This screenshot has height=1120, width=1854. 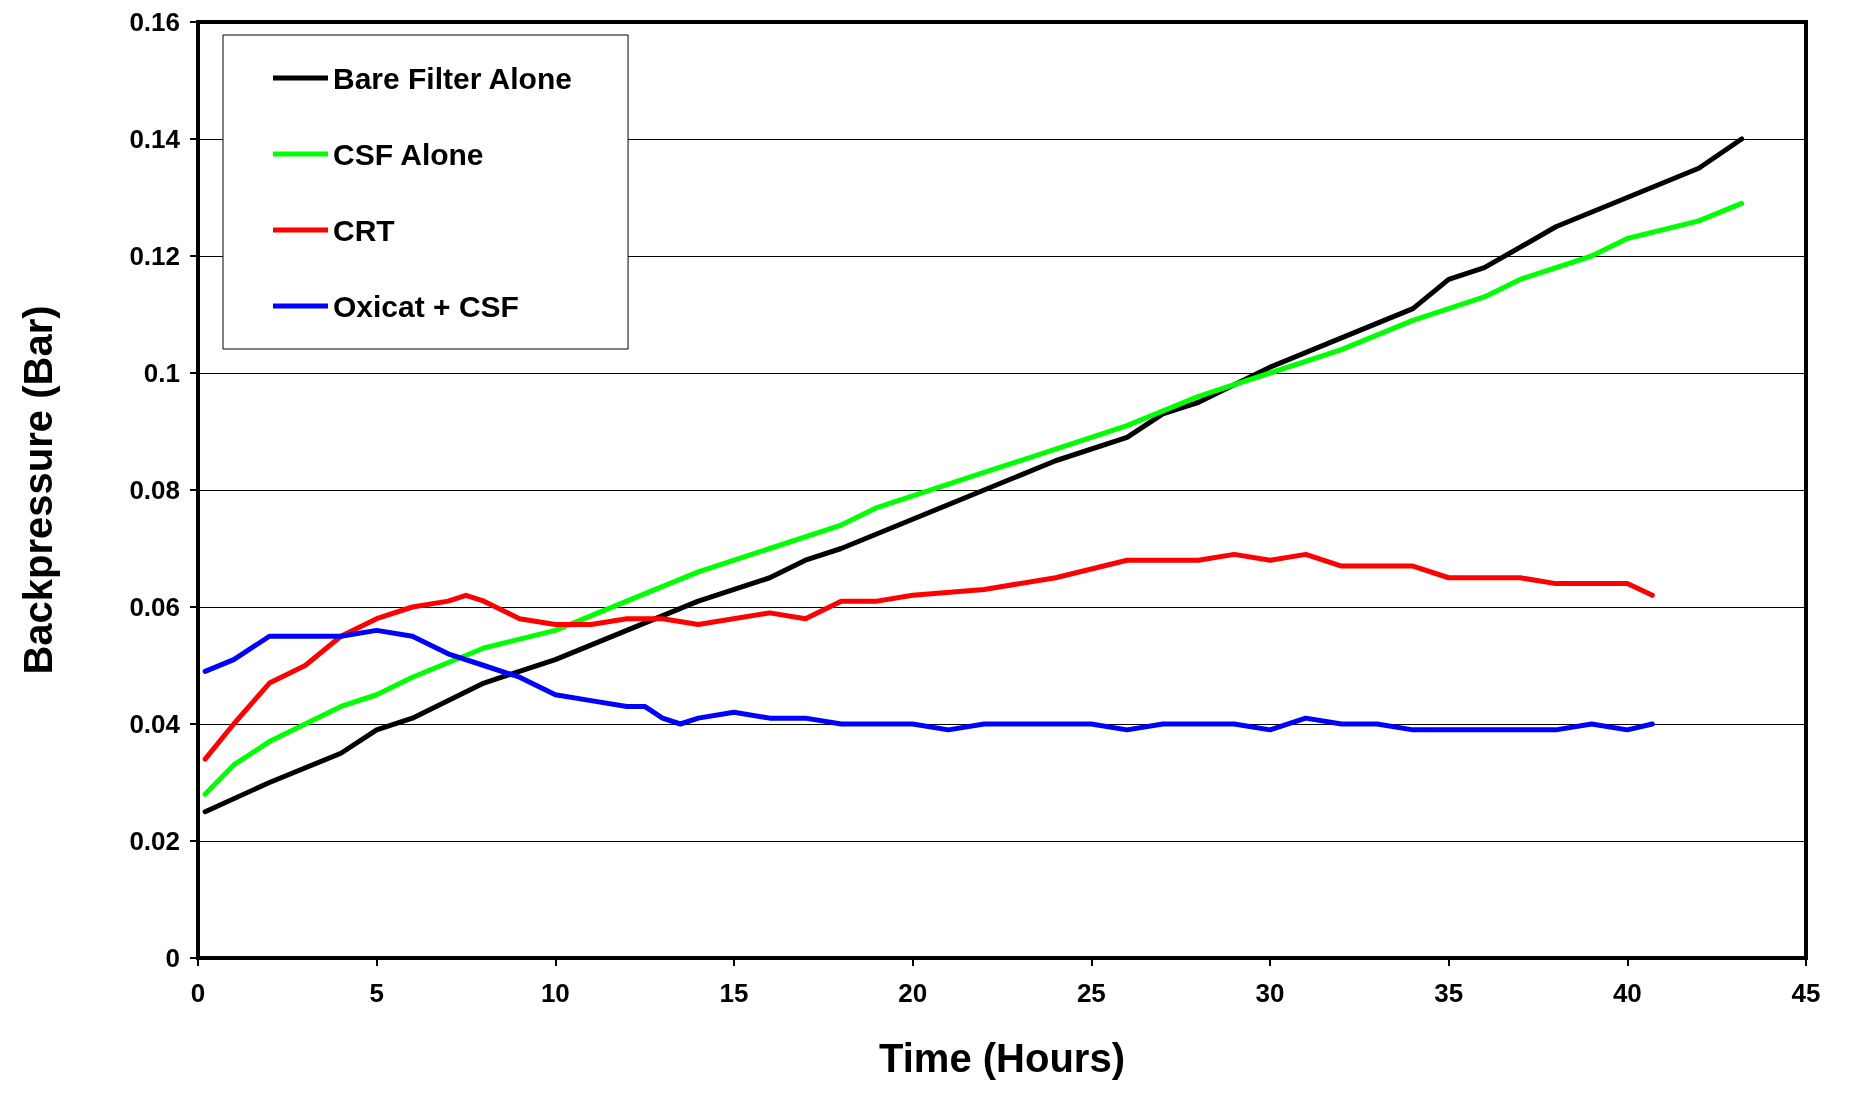 What do you see at coordinates (154, 22) in the screenshot?
I see `y-tick-label: 0.16` at bounding box center [154, 22].